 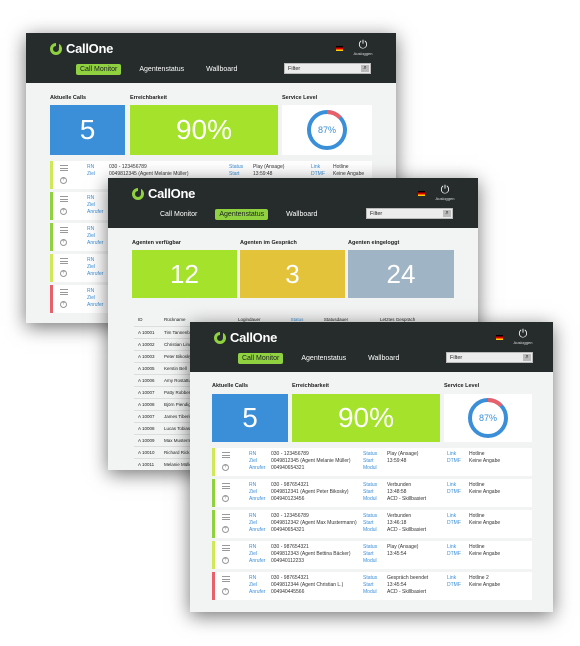 What do you see at coordinates (253, 461) in the screenshot?
I see `field-label-ziel: Ziel` at bounding box center [253, 461].